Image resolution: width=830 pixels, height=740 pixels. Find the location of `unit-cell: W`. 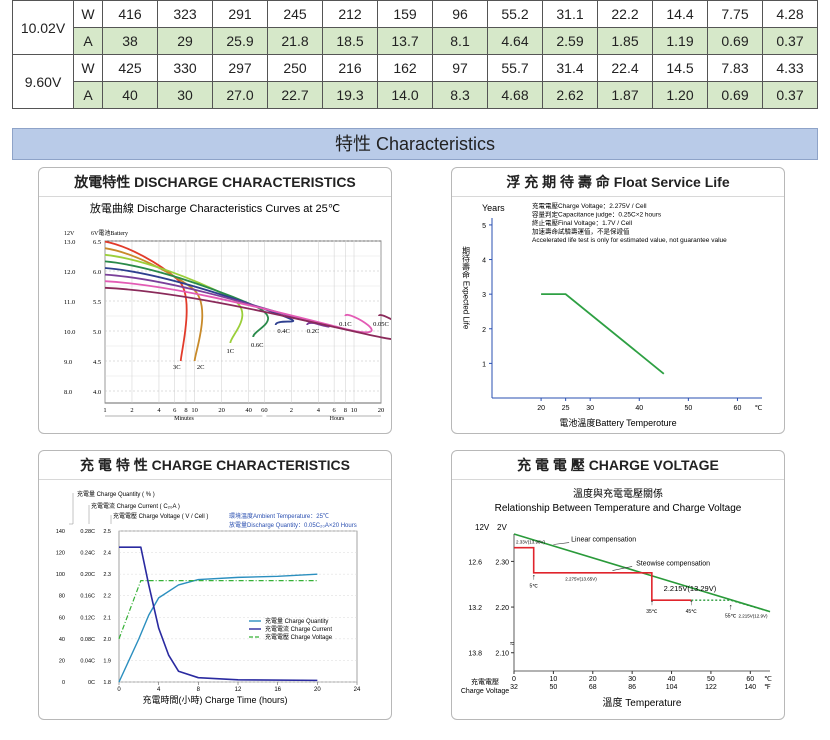

unit-cell: W is located at coordinates (88, 14).